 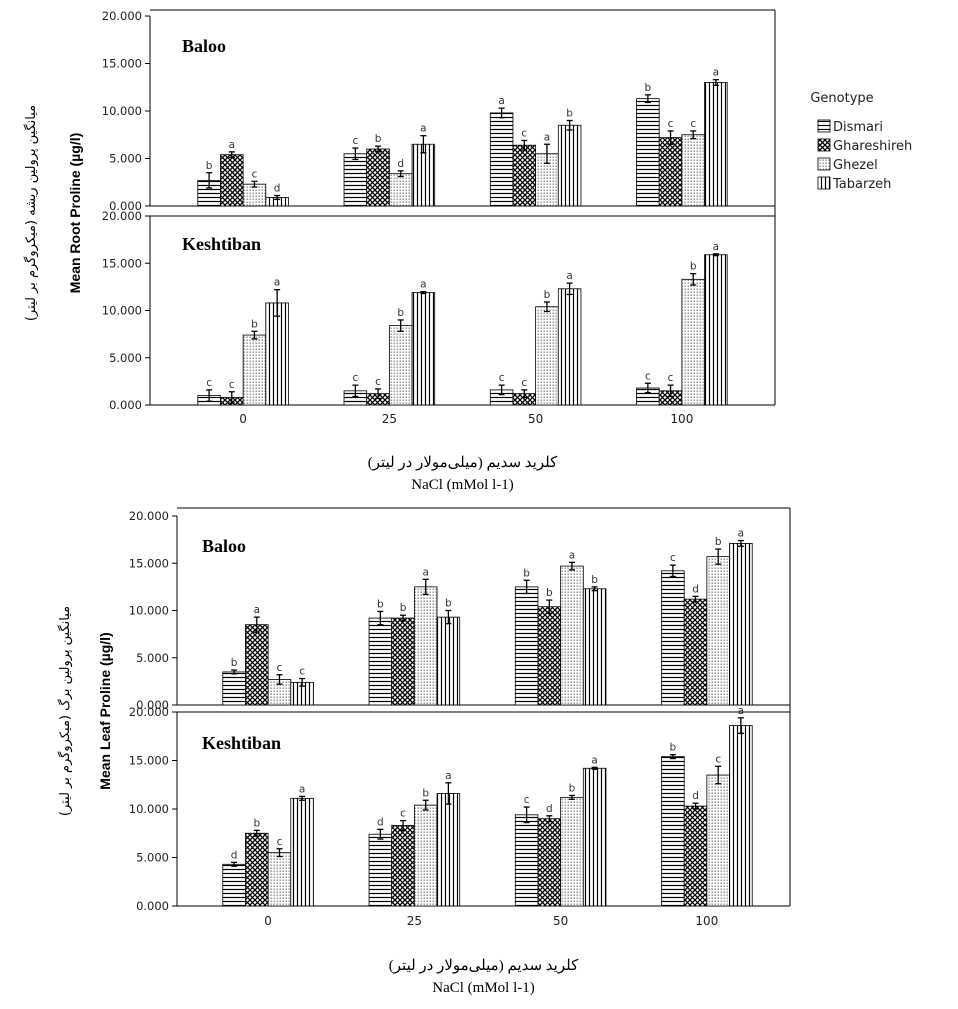 What do you see at coordinates (824, 126) in the screenshot?
I see `legend-swatch-dismari` at bounding box center [824, 126].